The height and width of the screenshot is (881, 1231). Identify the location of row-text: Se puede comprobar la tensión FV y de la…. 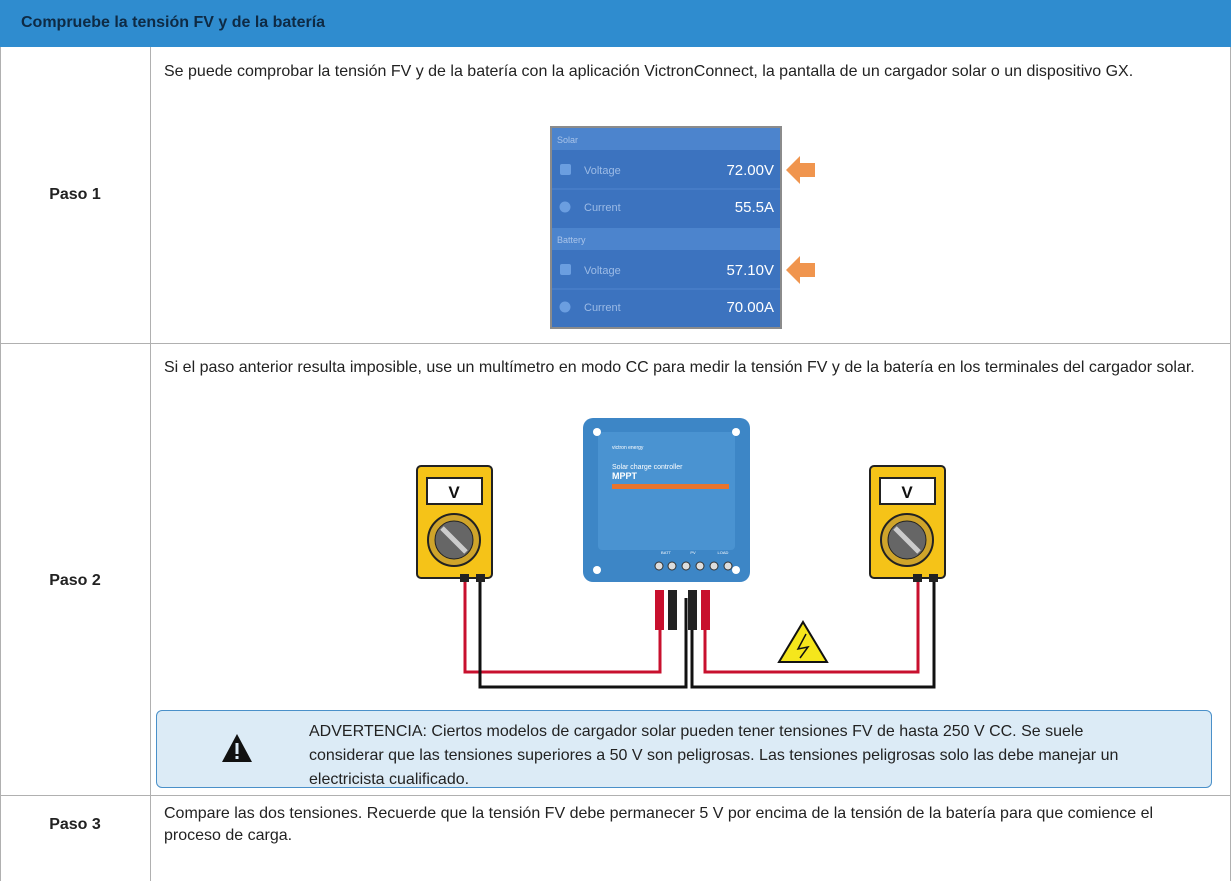
(649, 71).